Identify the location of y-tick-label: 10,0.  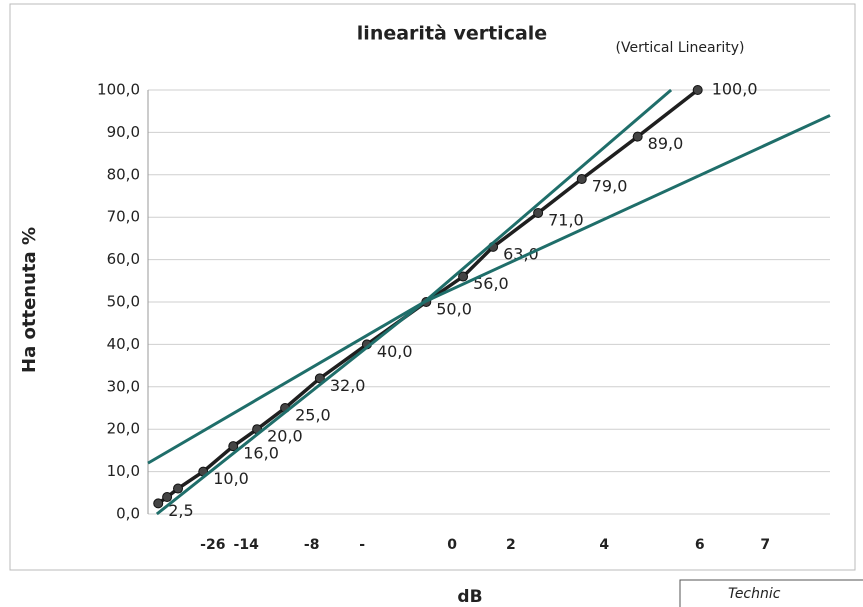
(123, 471).